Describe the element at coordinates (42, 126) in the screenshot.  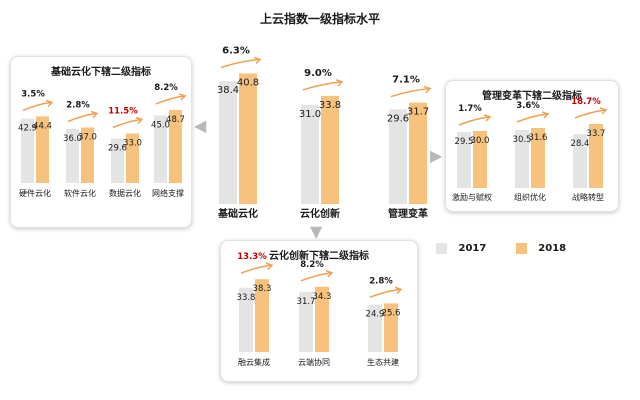
I see `value-label-2018: 44.4` at that location.